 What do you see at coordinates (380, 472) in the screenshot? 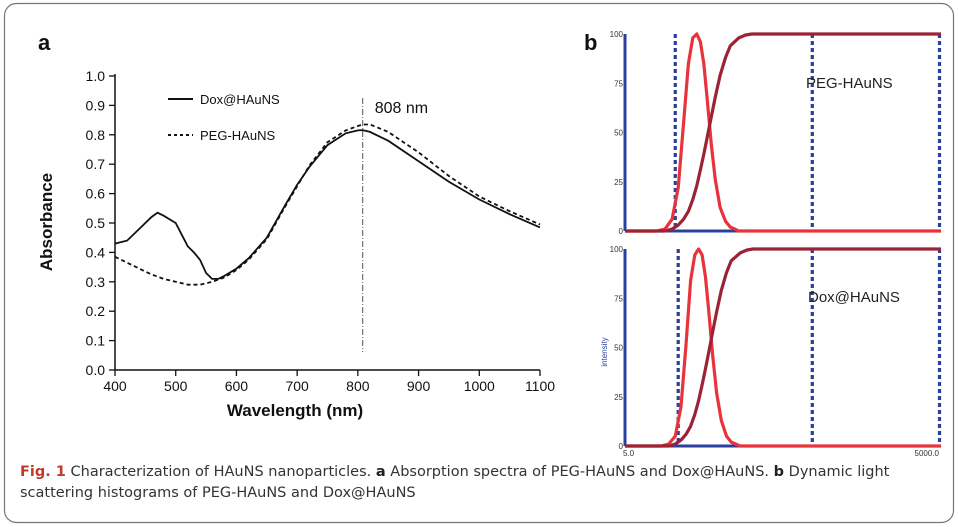
I see `caption-letter-a: a` at bounding box center [380, 472].